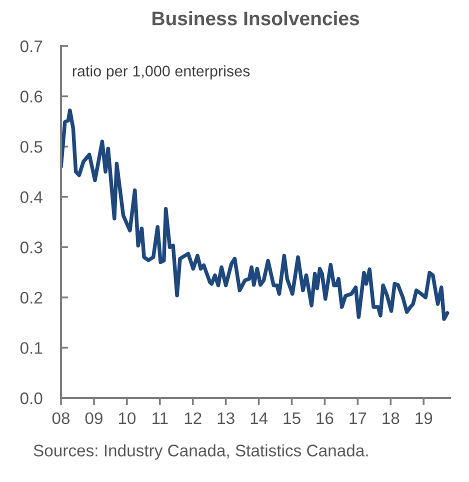  Describe the element at coordinates (325, 418) in the screenshot. I see `x-tick-label: 16` at that location.